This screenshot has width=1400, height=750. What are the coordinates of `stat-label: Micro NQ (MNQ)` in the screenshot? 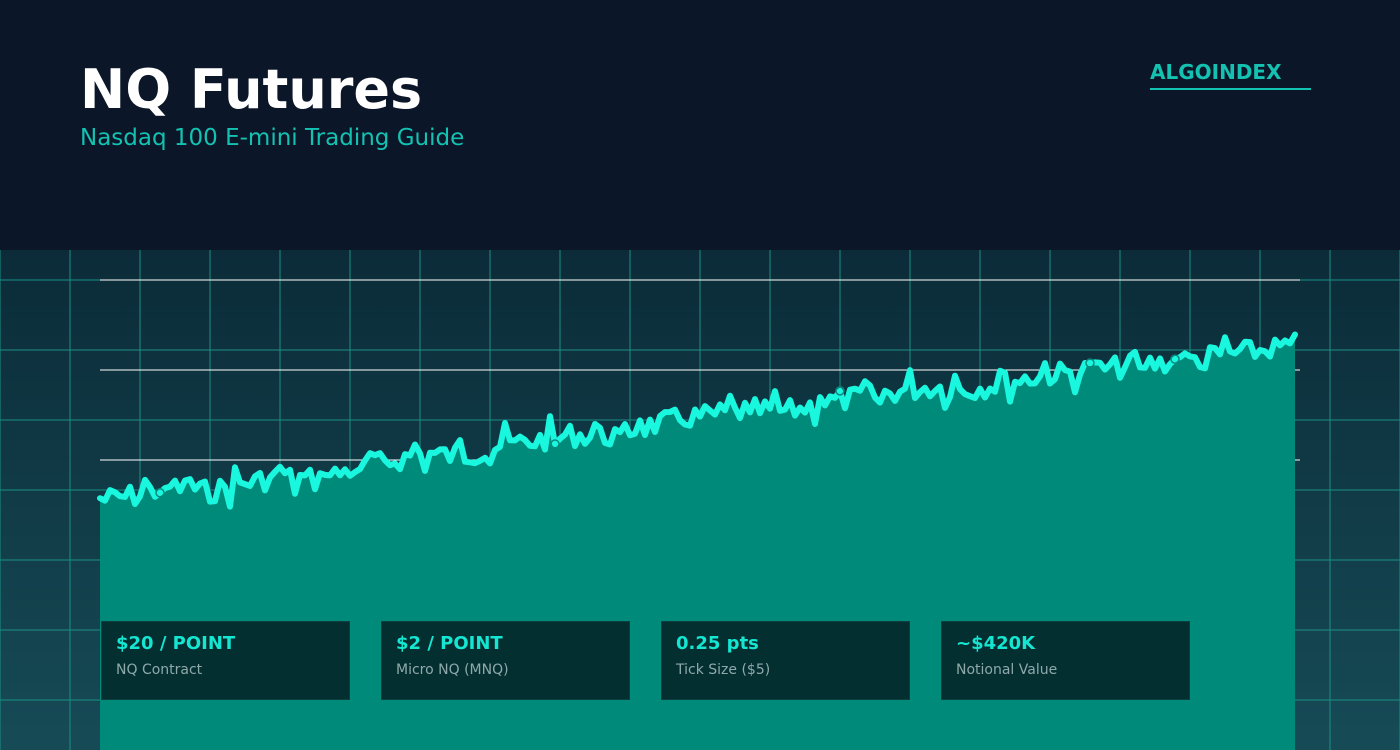 It's located at (452, 670).